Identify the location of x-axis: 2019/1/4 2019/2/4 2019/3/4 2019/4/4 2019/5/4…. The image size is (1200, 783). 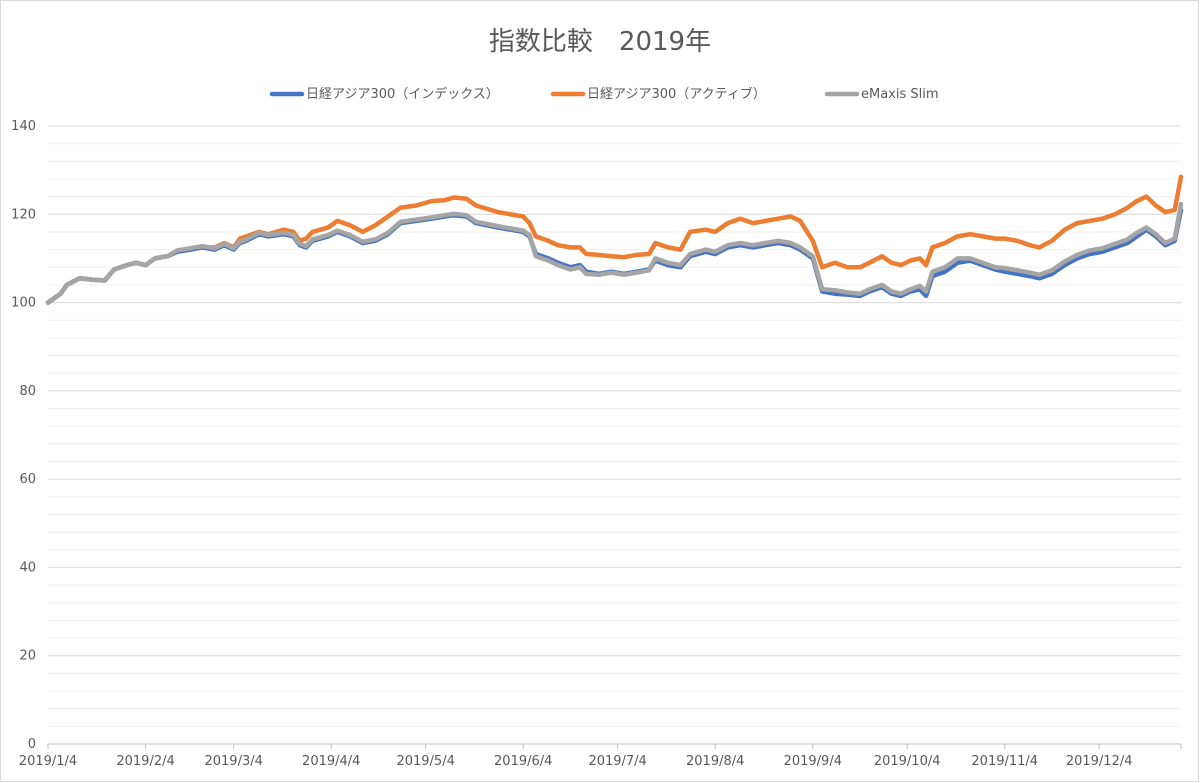
(600, 756).